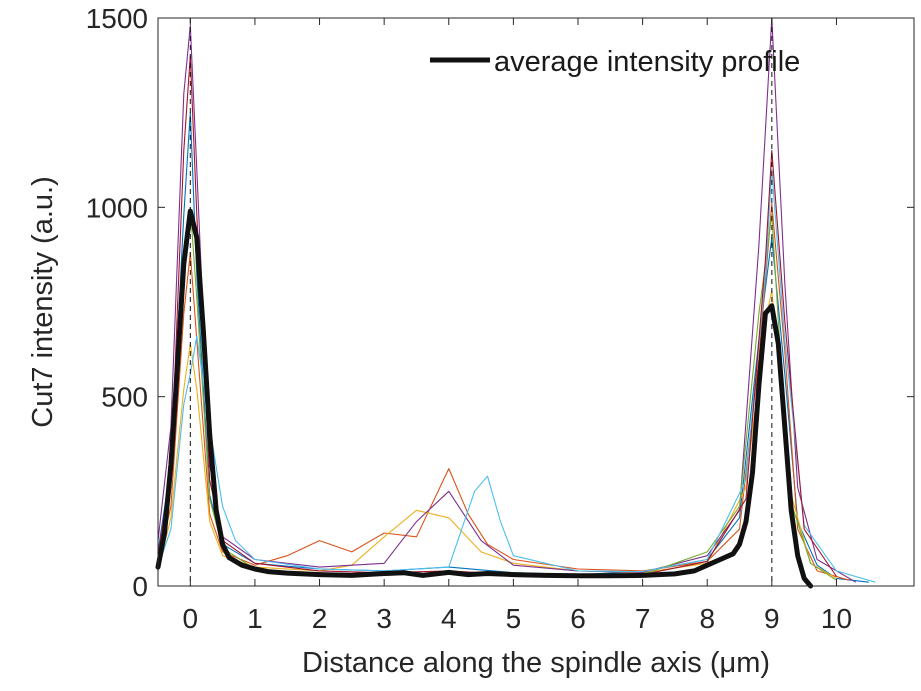  I want to click on x-tick-label-0: 0, so click(191, 618).